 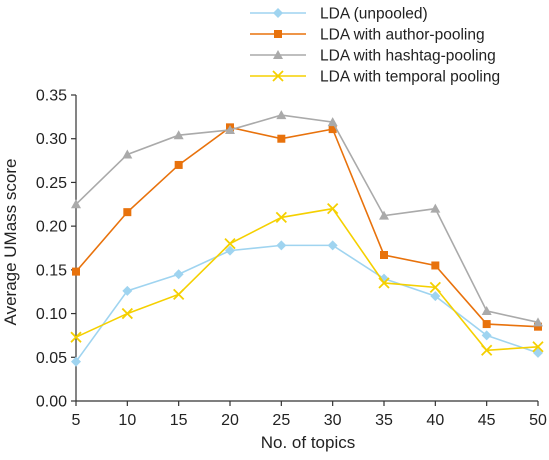 What do you see at coordinates (51, 314) in the screenshot?
I see `y-tick-label: 0.10` at bounding box center [51, 314].